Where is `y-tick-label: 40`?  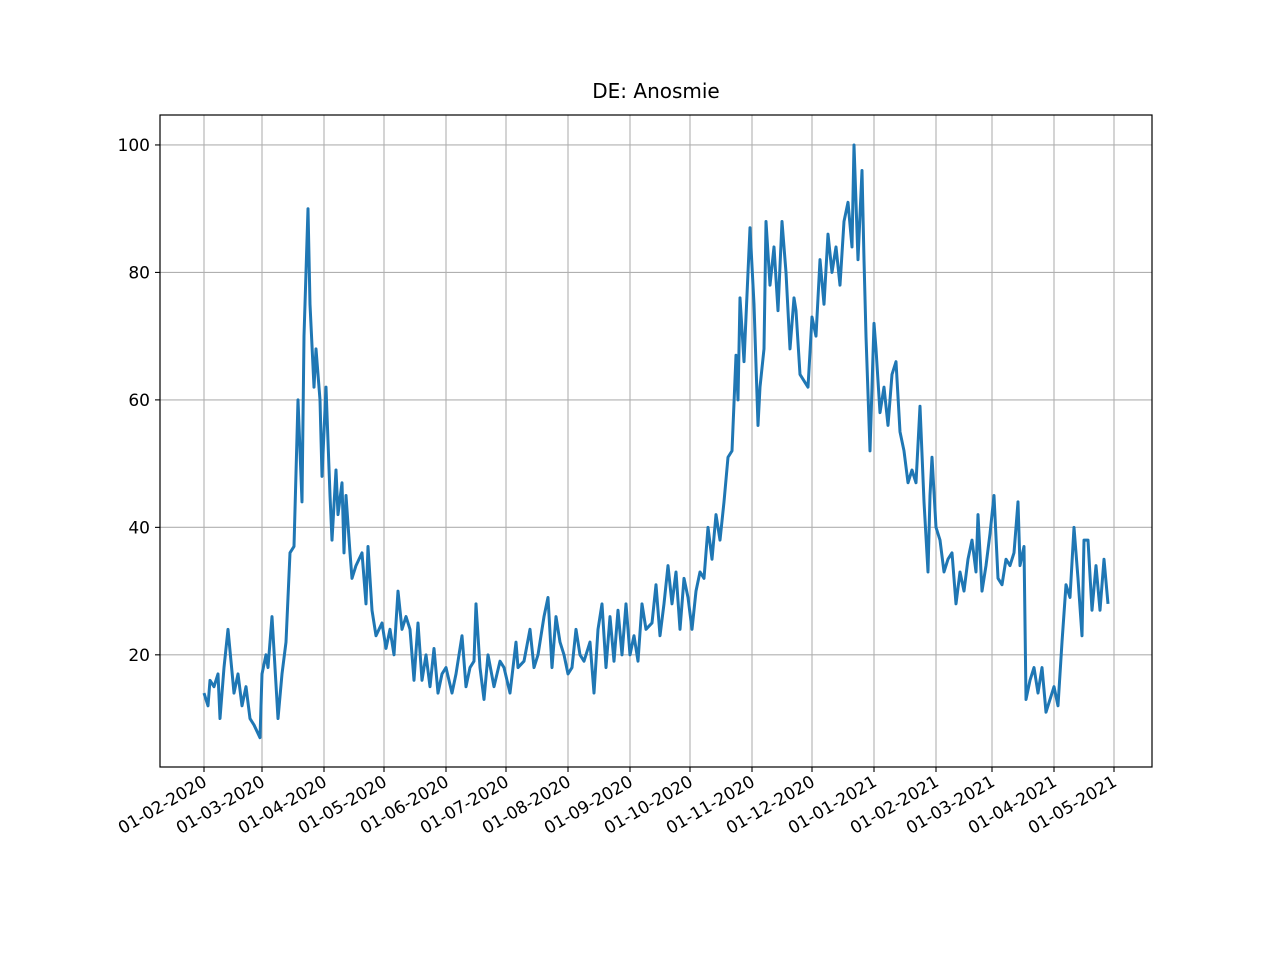
y-tick-label: 40 is located at coordinates (139, 528).